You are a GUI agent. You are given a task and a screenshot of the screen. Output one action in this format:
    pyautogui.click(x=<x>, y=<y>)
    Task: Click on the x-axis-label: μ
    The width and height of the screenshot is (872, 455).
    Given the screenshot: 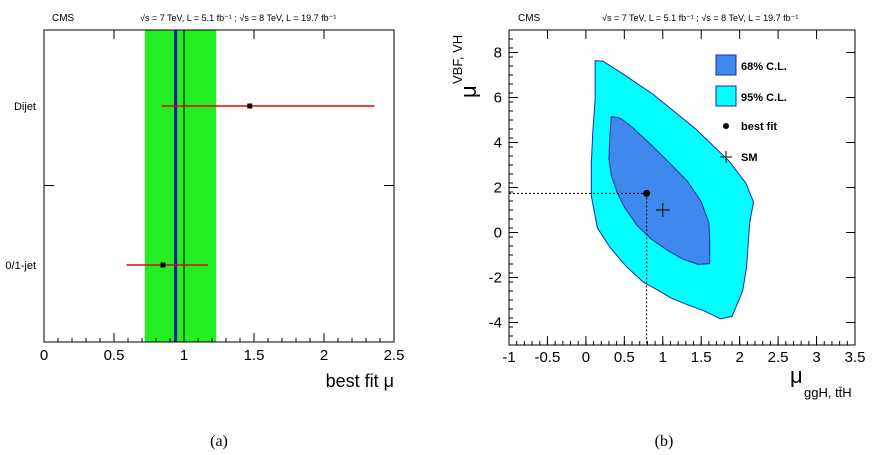 What is the action you would take?
    pyautogui.click(x=796, y=375)
    